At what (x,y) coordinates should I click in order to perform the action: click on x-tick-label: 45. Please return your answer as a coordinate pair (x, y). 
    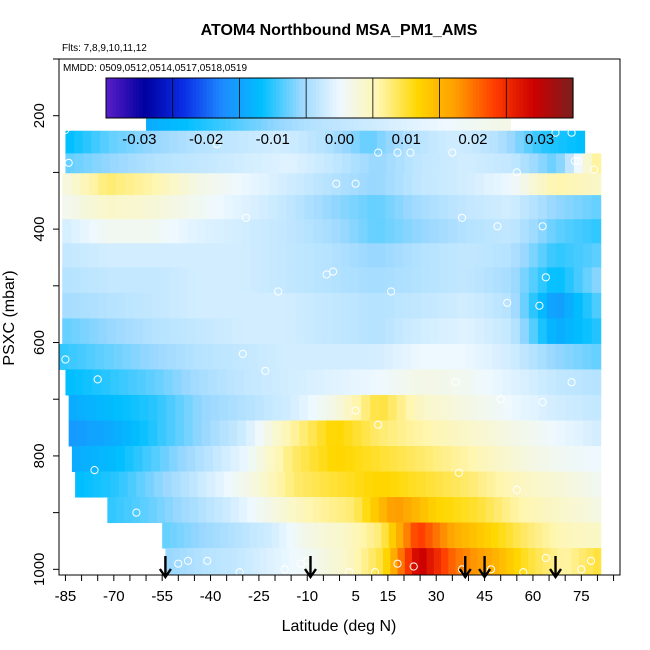
    Looking at the image, I should click on (484, 596).